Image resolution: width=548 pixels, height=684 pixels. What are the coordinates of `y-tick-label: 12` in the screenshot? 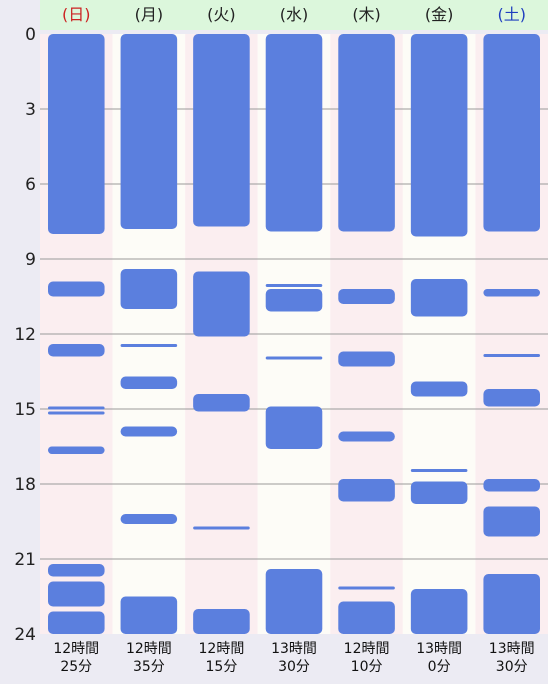 It's located at (25, 335).